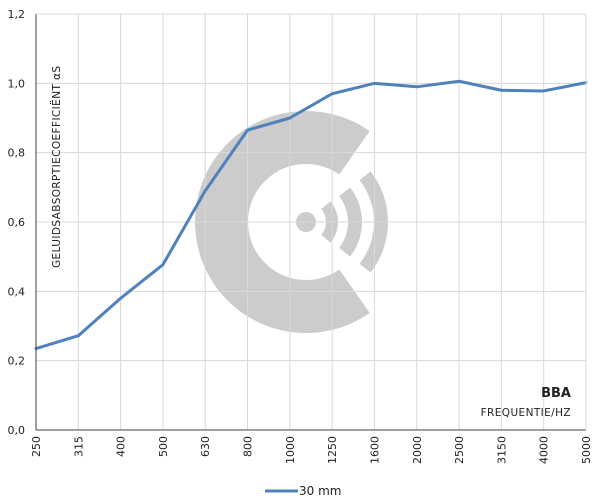  I want to click on legend: 30 mm, so click(303, 491).